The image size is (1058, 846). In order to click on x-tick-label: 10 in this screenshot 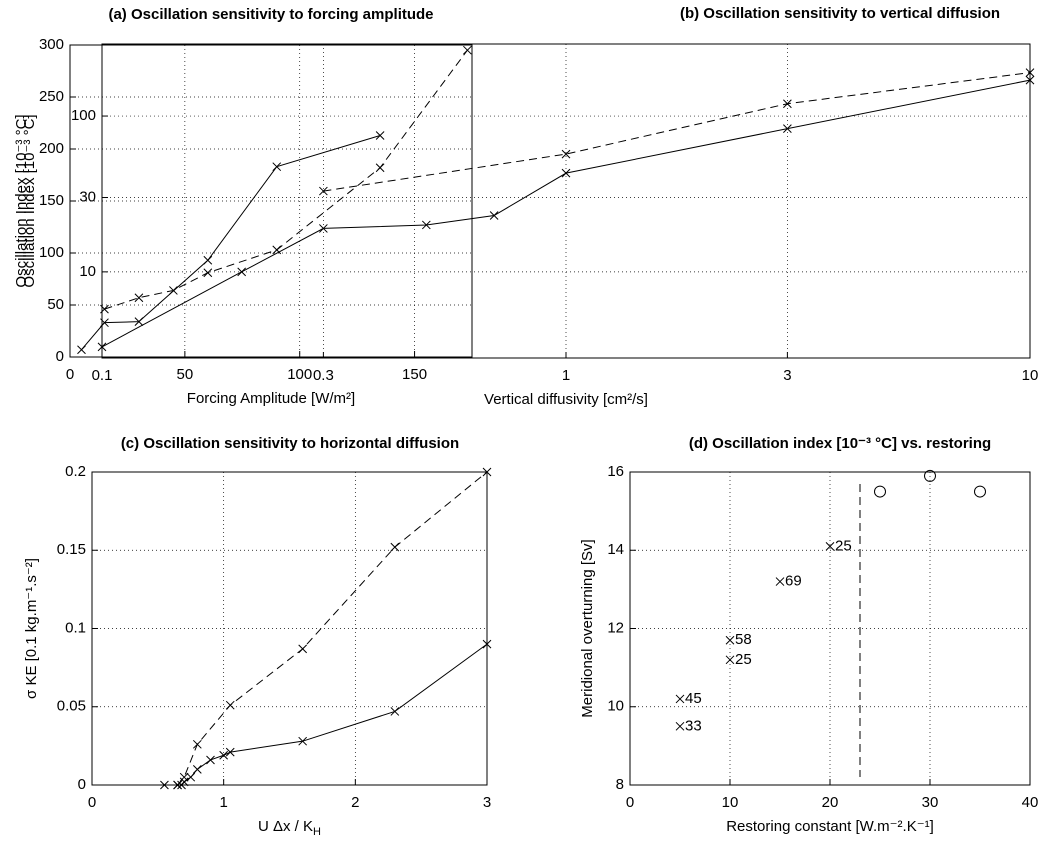, I will do `click(730, 802)`.